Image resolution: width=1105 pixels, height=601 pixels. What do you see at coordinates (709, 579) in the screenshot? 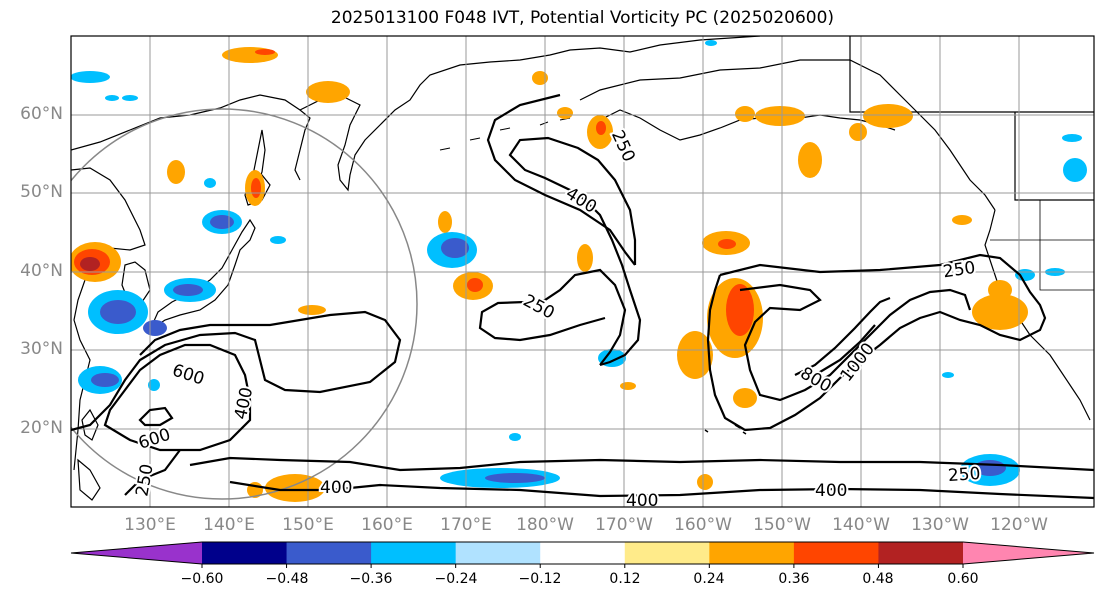
I see `colorbar-tick-label: 0.24` at bounding box center [709, 579].